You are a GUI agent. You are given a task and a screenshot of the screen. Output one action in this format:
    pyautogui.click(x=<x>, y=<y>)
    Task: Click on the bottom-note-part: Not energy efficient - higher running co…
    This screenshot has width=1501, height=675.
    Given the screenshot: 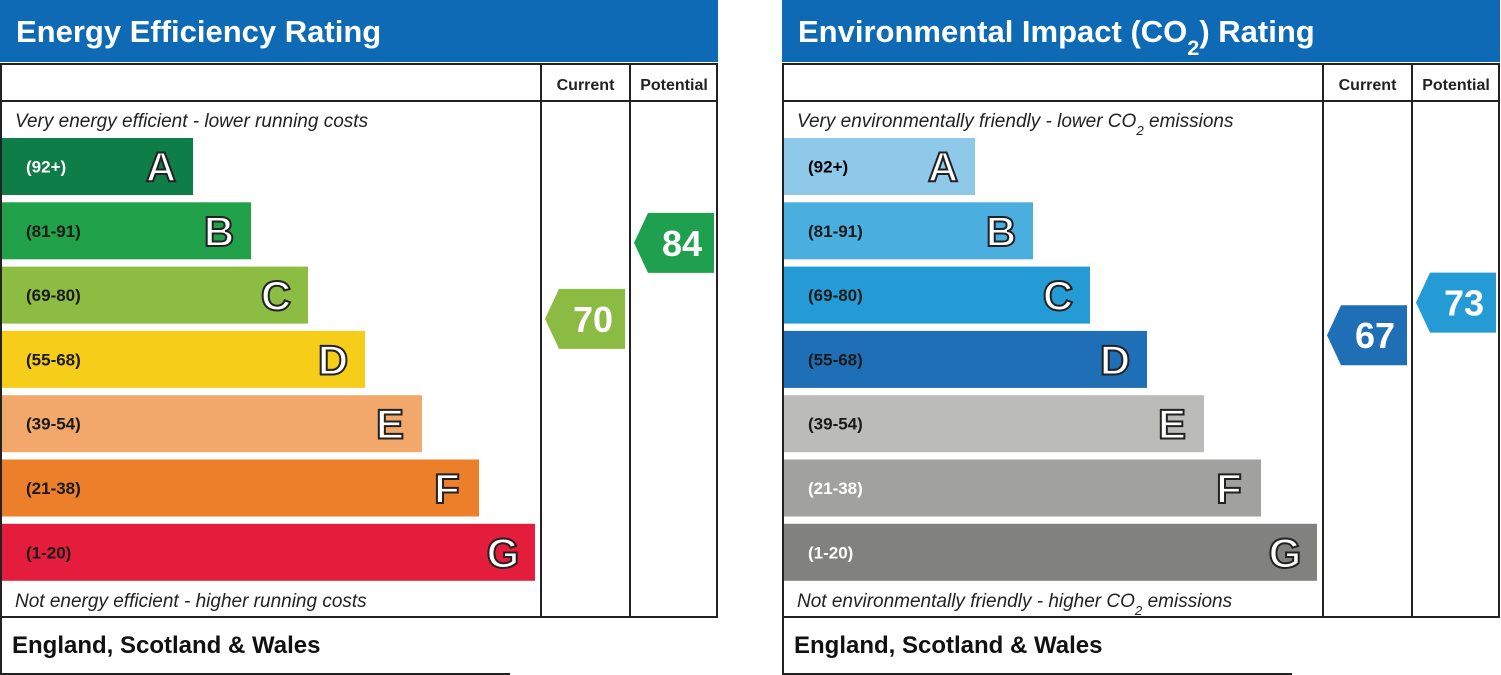 What is the action you would take?
    pyautogui.click(x=191, y=601)
    